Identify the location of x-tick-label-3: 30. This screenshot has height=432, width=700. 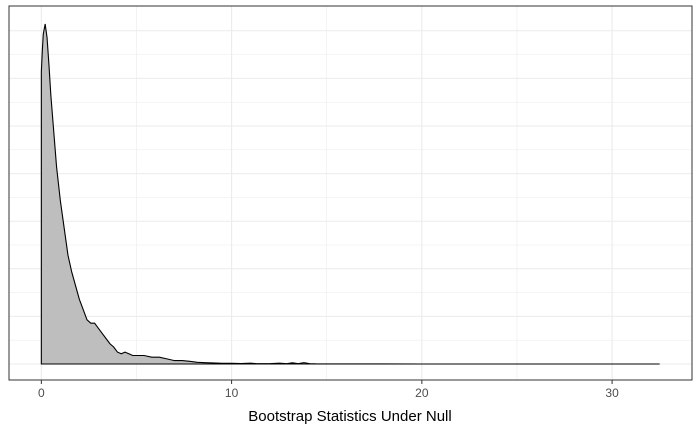
(612, 393).